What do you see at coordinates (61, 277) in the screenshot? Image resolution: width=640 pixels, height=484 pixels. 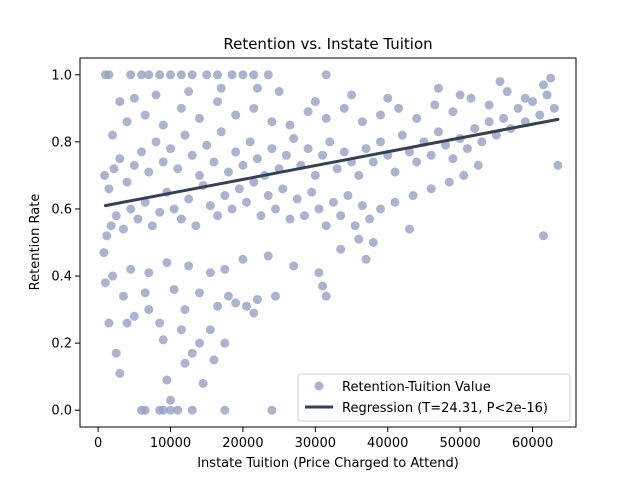 I see `y-tick-label: 0.4` at bounding box center [61, 277].